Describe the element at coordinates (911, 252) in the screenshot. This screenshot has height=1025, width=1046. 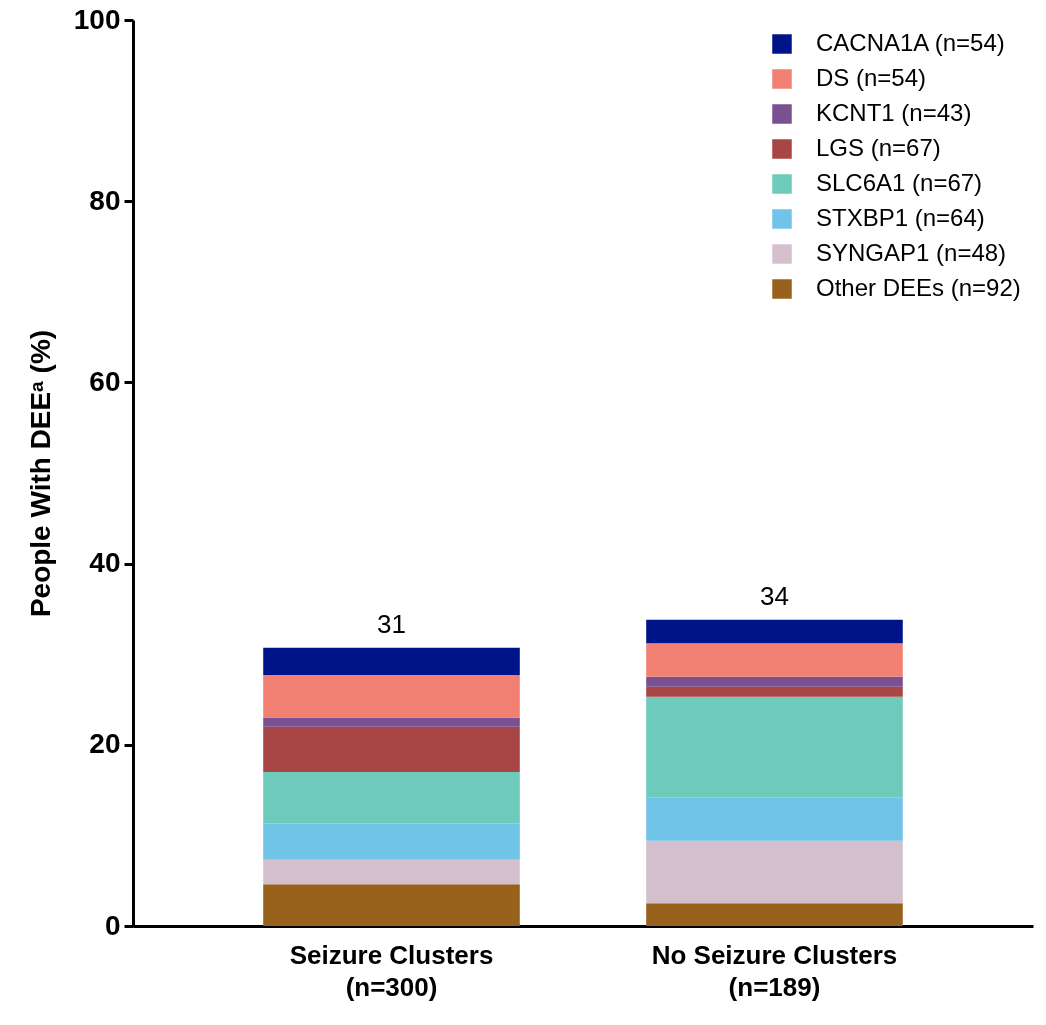
I see `legend-label: SYNGAP1 (n=48)` at that location.